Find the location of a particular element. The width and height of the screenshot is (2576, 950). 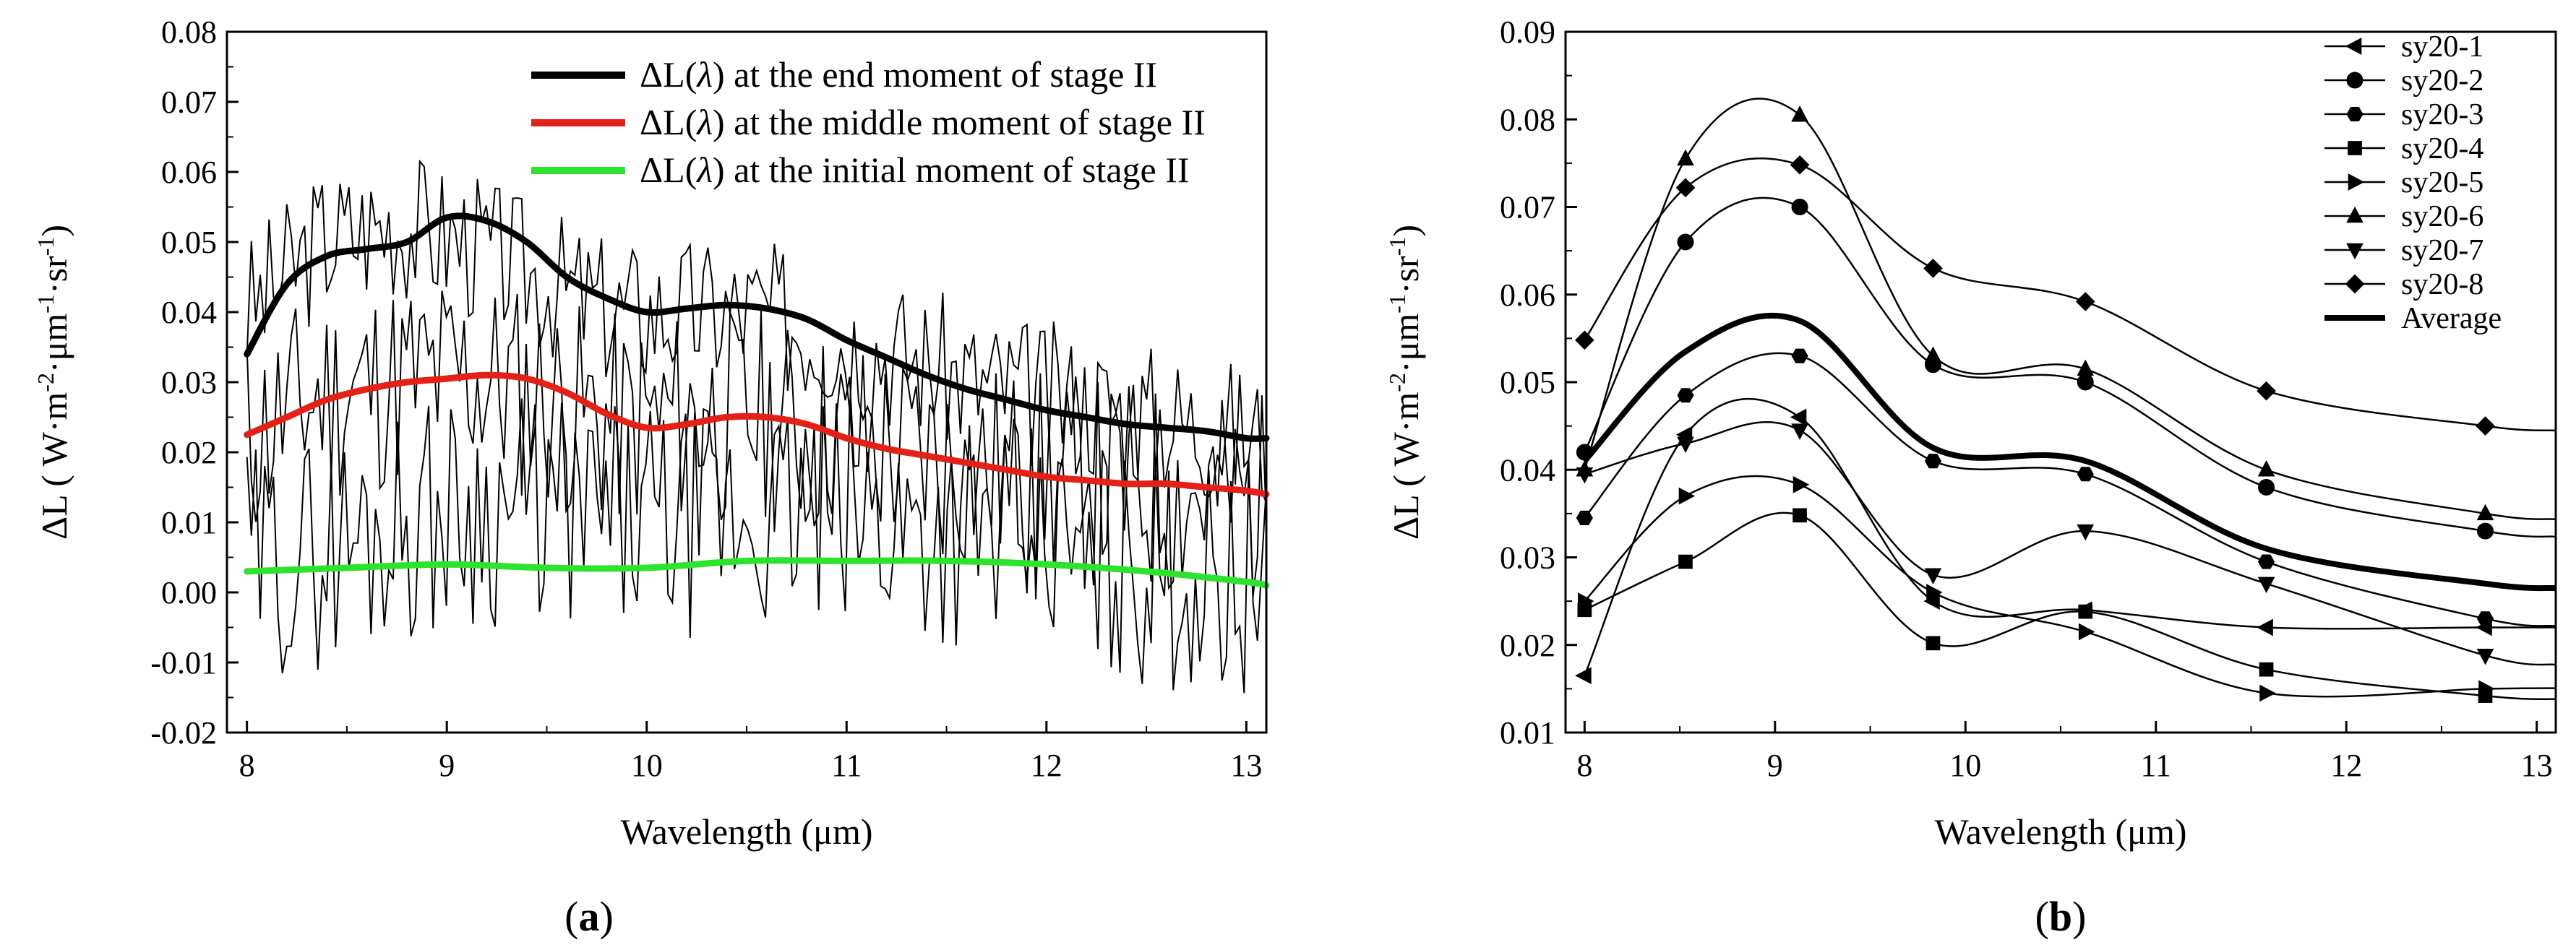

panel-b-x-tick-label: 12 is located at coordinates (2346, 766).